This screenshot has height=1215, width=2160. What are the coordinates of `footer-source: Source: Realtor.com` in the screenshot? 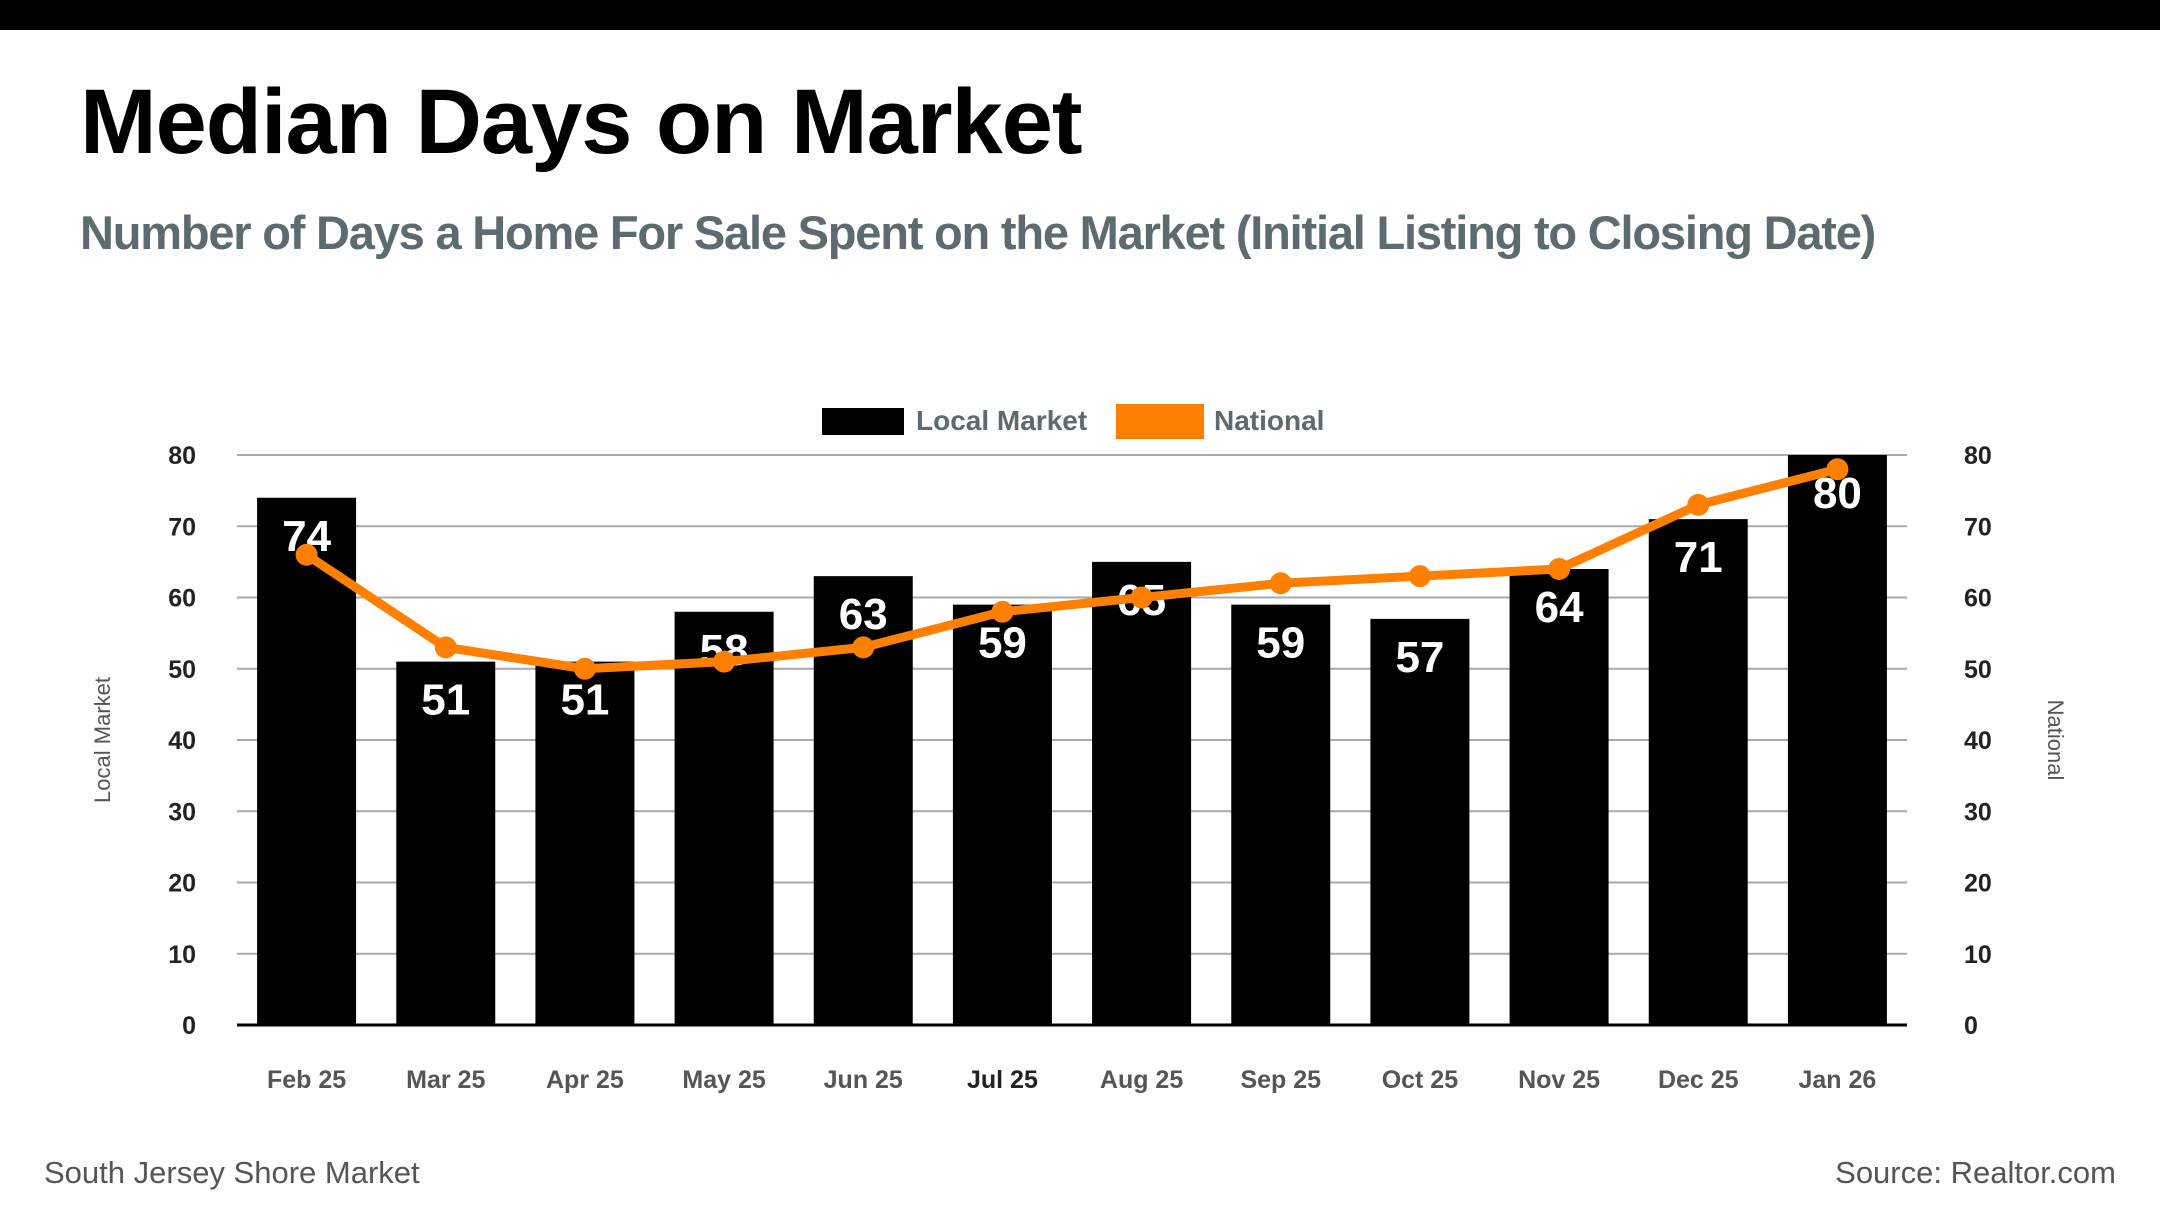 It's located at (1975, 1172).